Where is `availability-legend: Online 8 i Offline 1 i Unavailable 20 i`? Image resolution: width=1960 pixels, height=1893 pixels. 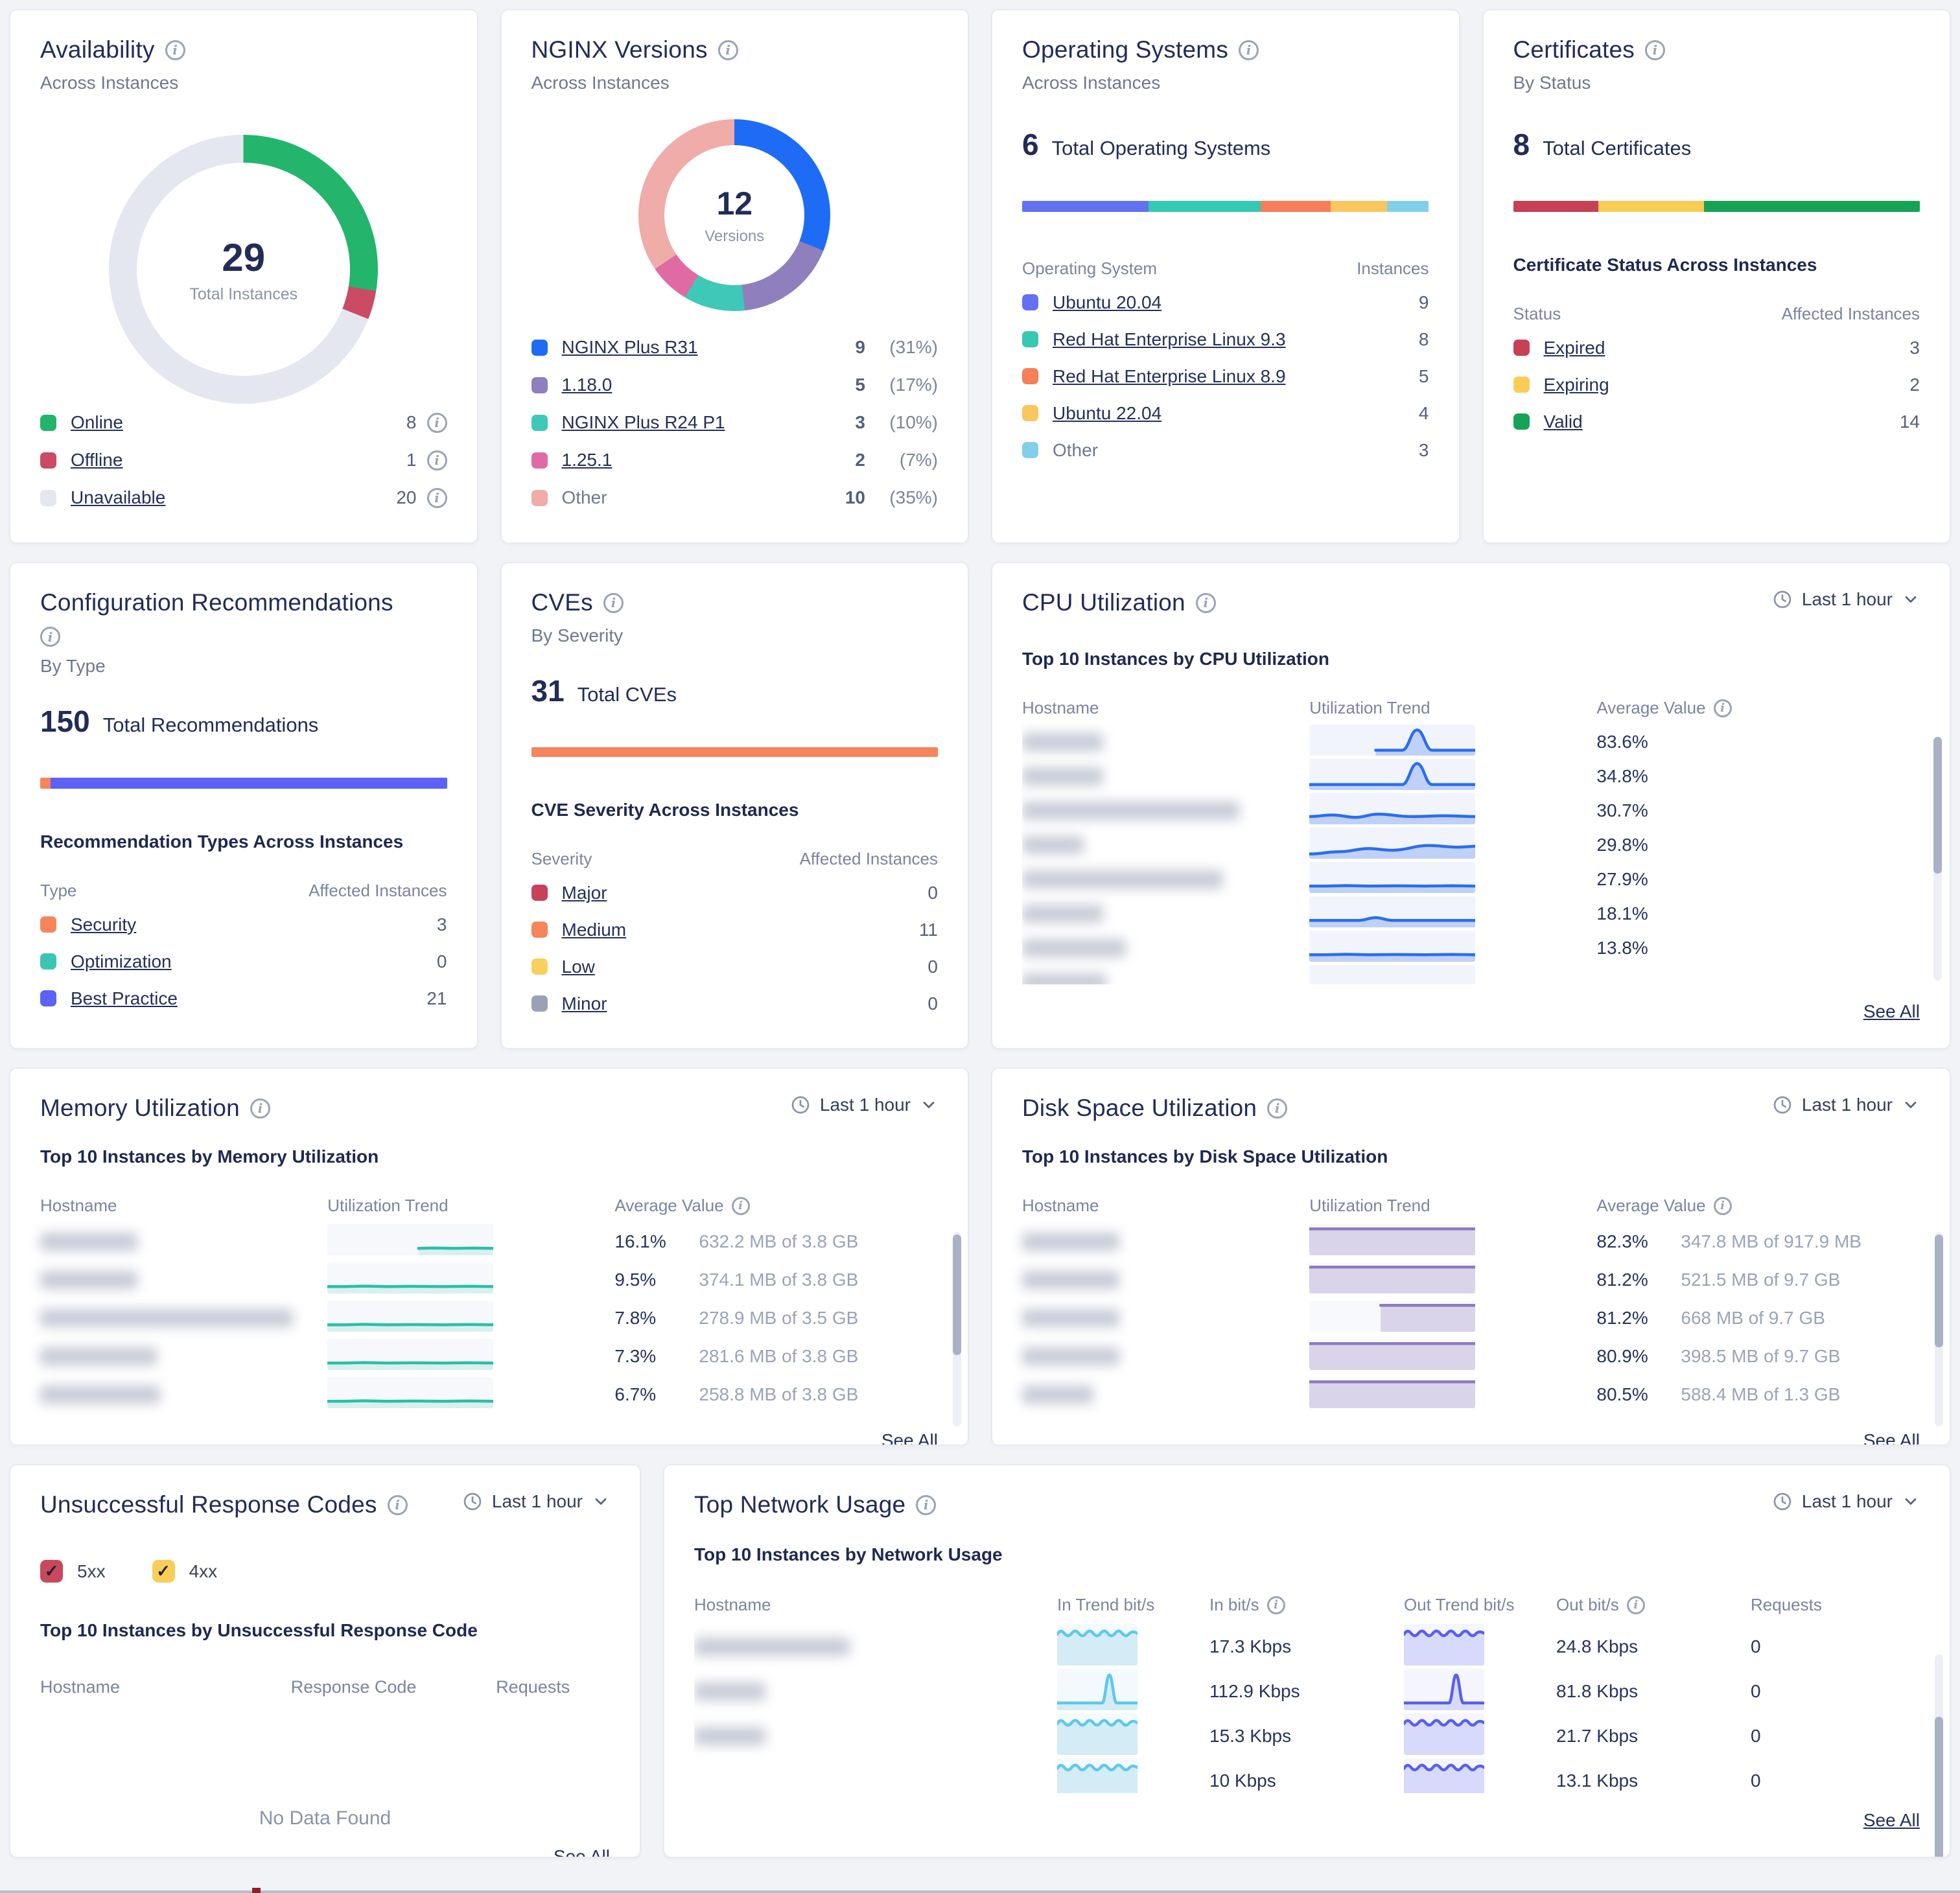 availability-legend: Online 8 i Offline 1 i Unavailable 20 i is located at coordinates (243, 460).